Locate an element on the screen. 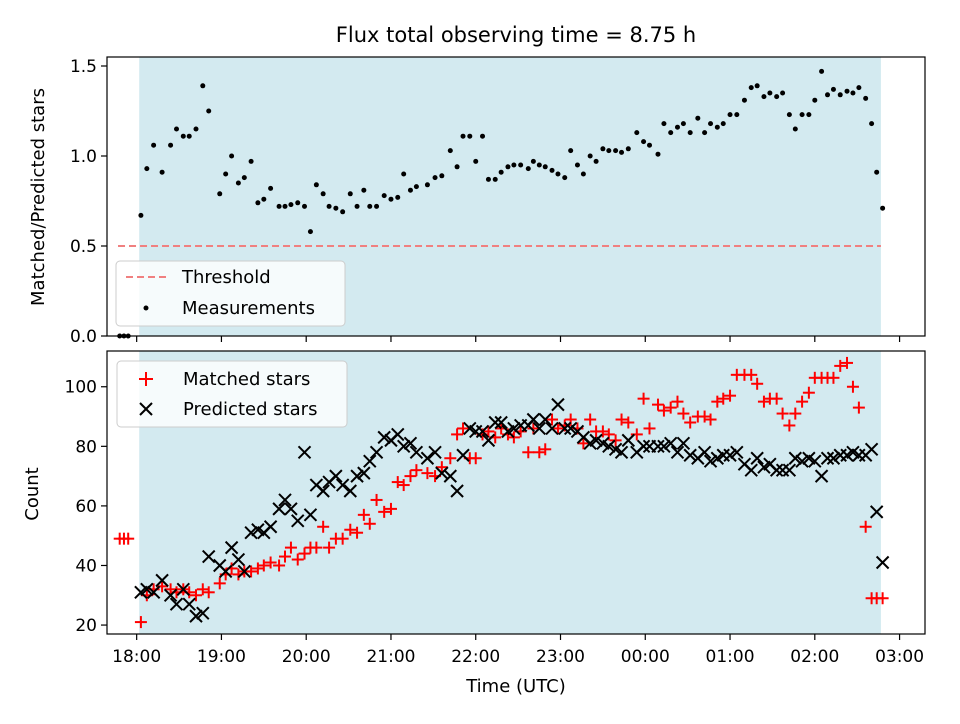 Image resolution: width=960 pixels, height=724 pixels. top-x-ticks is located at coordinates (518, 339).